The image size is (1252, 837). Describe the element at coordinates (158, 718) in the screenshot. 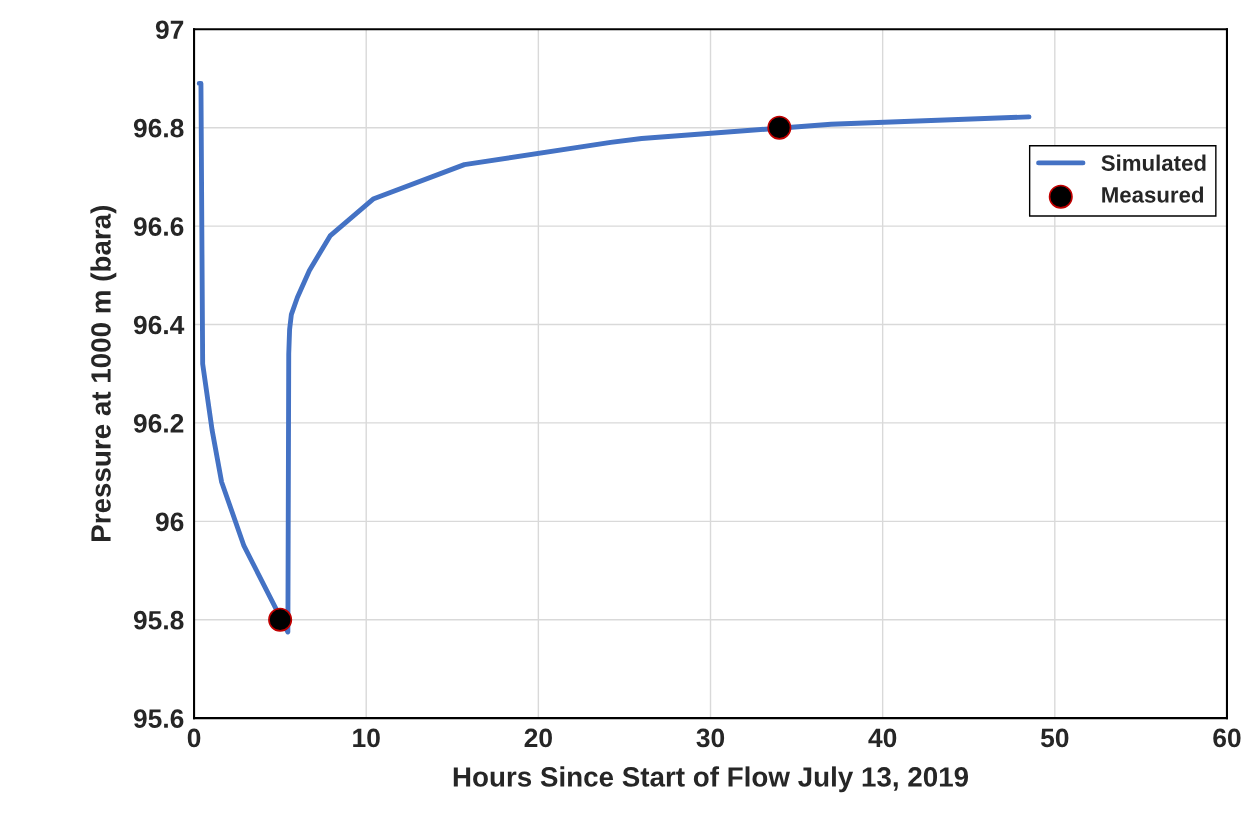

I see `y-tick-label: 95.6` at that location.